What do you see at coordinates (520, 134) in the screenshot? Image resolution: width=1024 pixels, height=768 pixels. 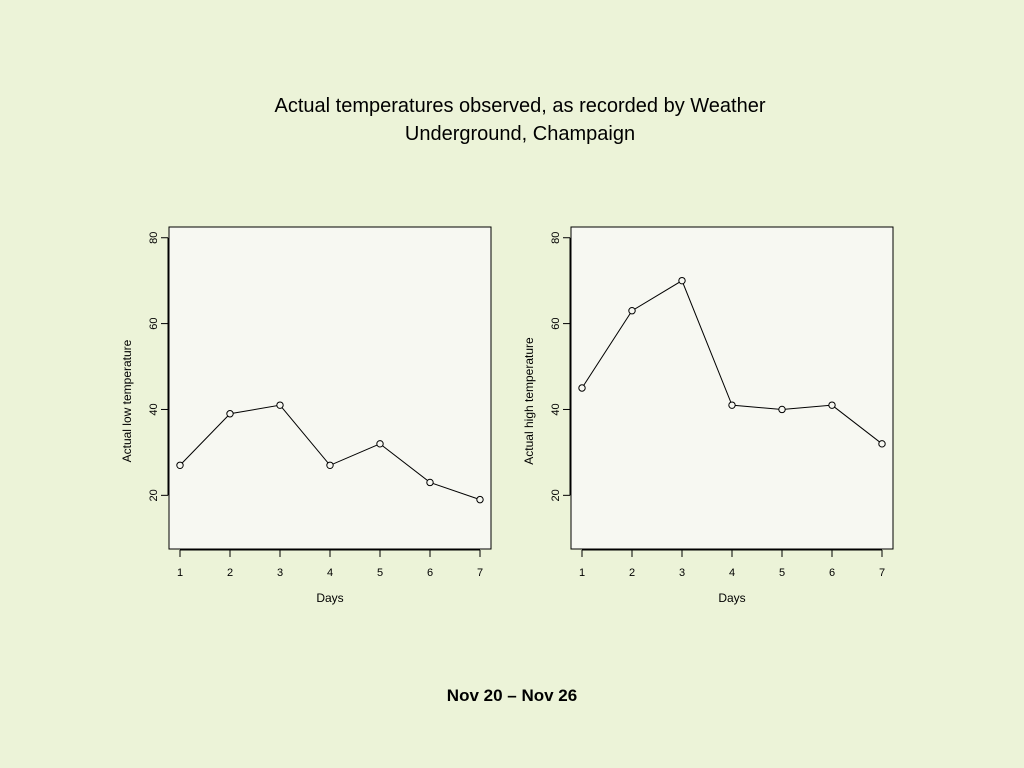 I see `title-line-2: Underground, Champaign` at bounding box center [520, 134].